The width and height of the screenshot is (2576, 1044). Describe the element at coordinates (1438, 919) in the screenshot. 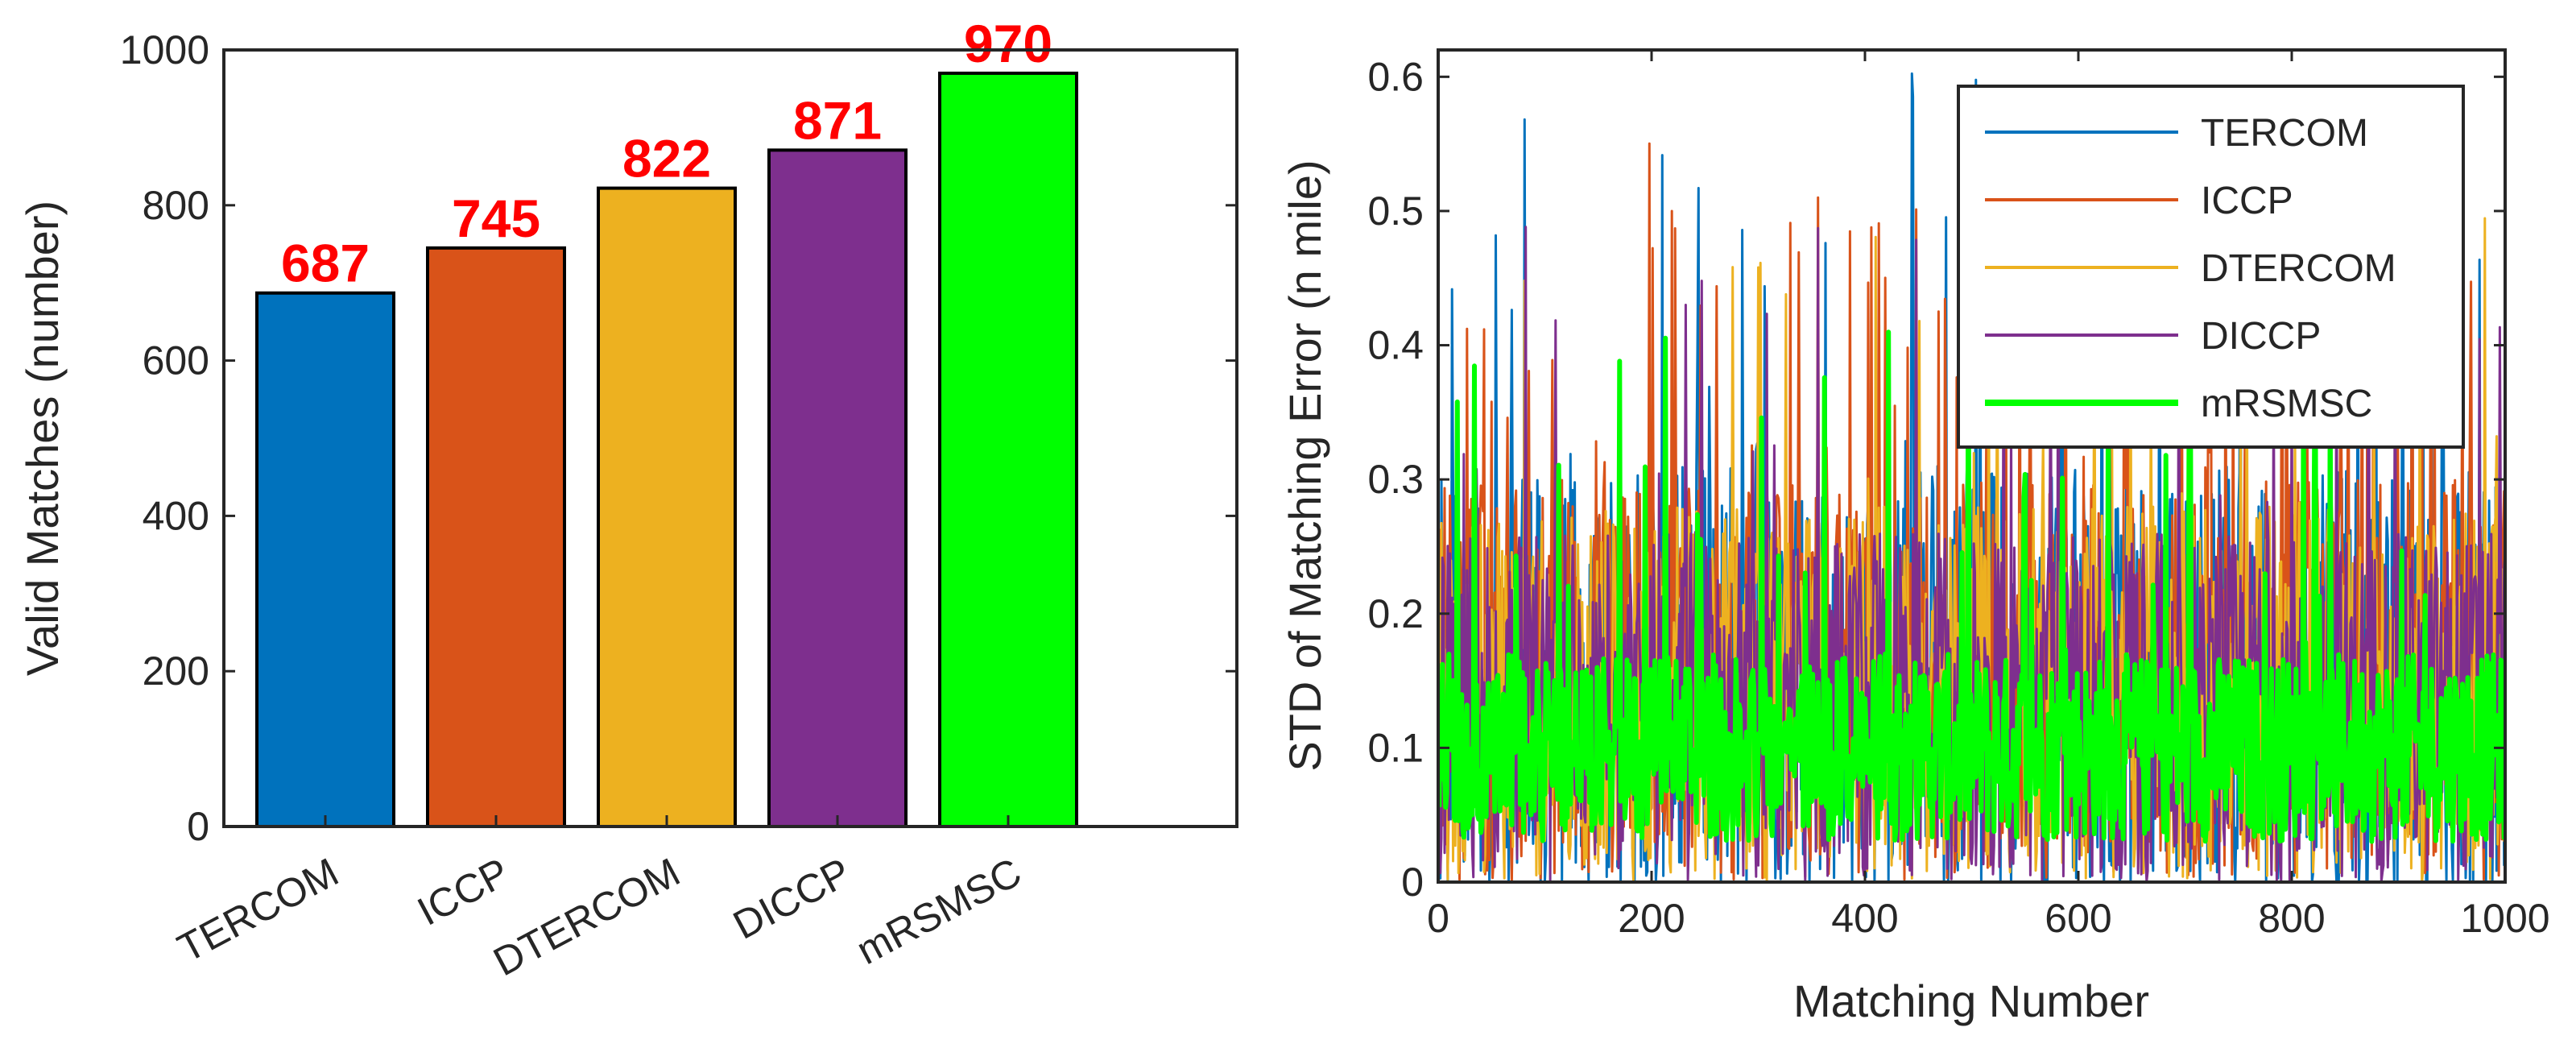

I see `line-x-tick-label: 0` at that location.